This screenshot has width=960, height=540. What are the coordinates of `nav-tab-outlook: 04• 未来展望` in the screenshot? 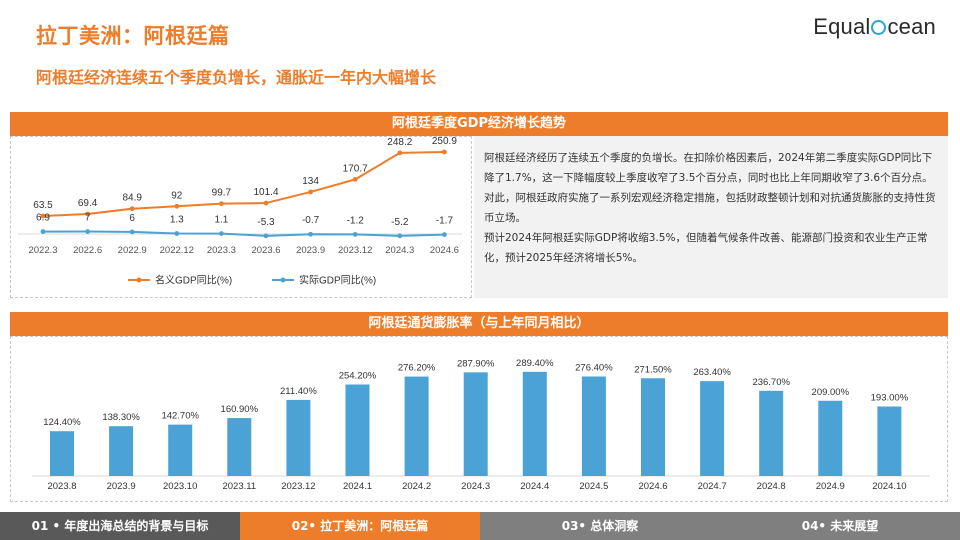 It's located at (840, 526).